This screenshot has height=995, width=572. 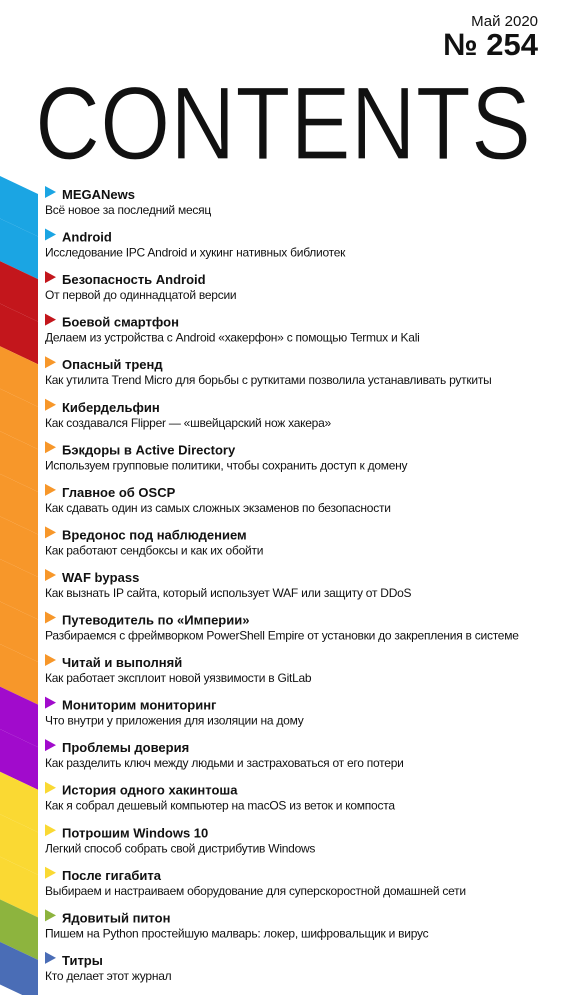 What do you see at coordinates (122, 662) in the screenshot?
I see `entry-title: Читай и выполняй` at bounding box center [122, 662].